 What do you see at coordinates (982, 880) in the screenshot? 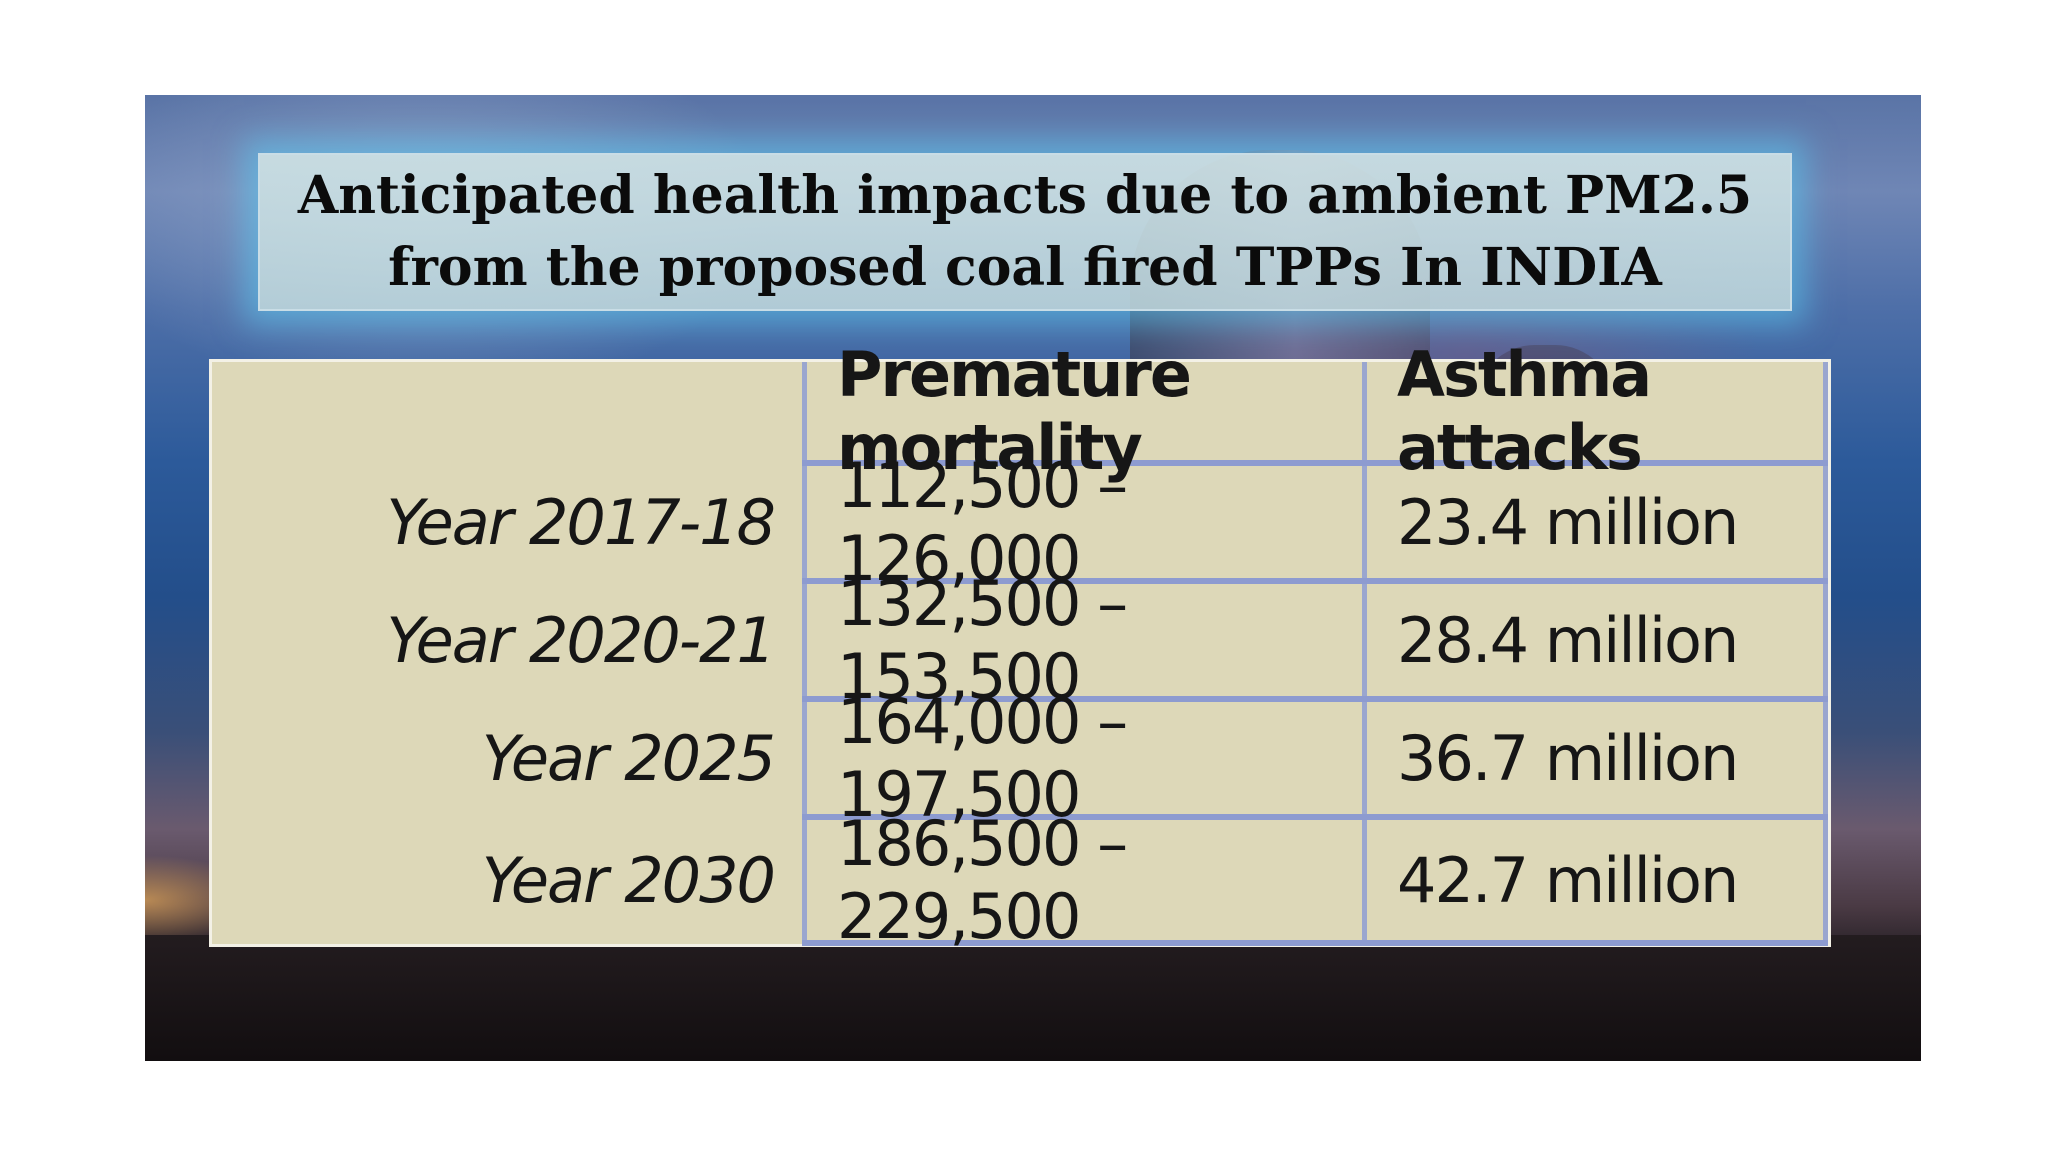
I see `mortality-value: 186,500 – 229,500` at bounding box center [982, 880].